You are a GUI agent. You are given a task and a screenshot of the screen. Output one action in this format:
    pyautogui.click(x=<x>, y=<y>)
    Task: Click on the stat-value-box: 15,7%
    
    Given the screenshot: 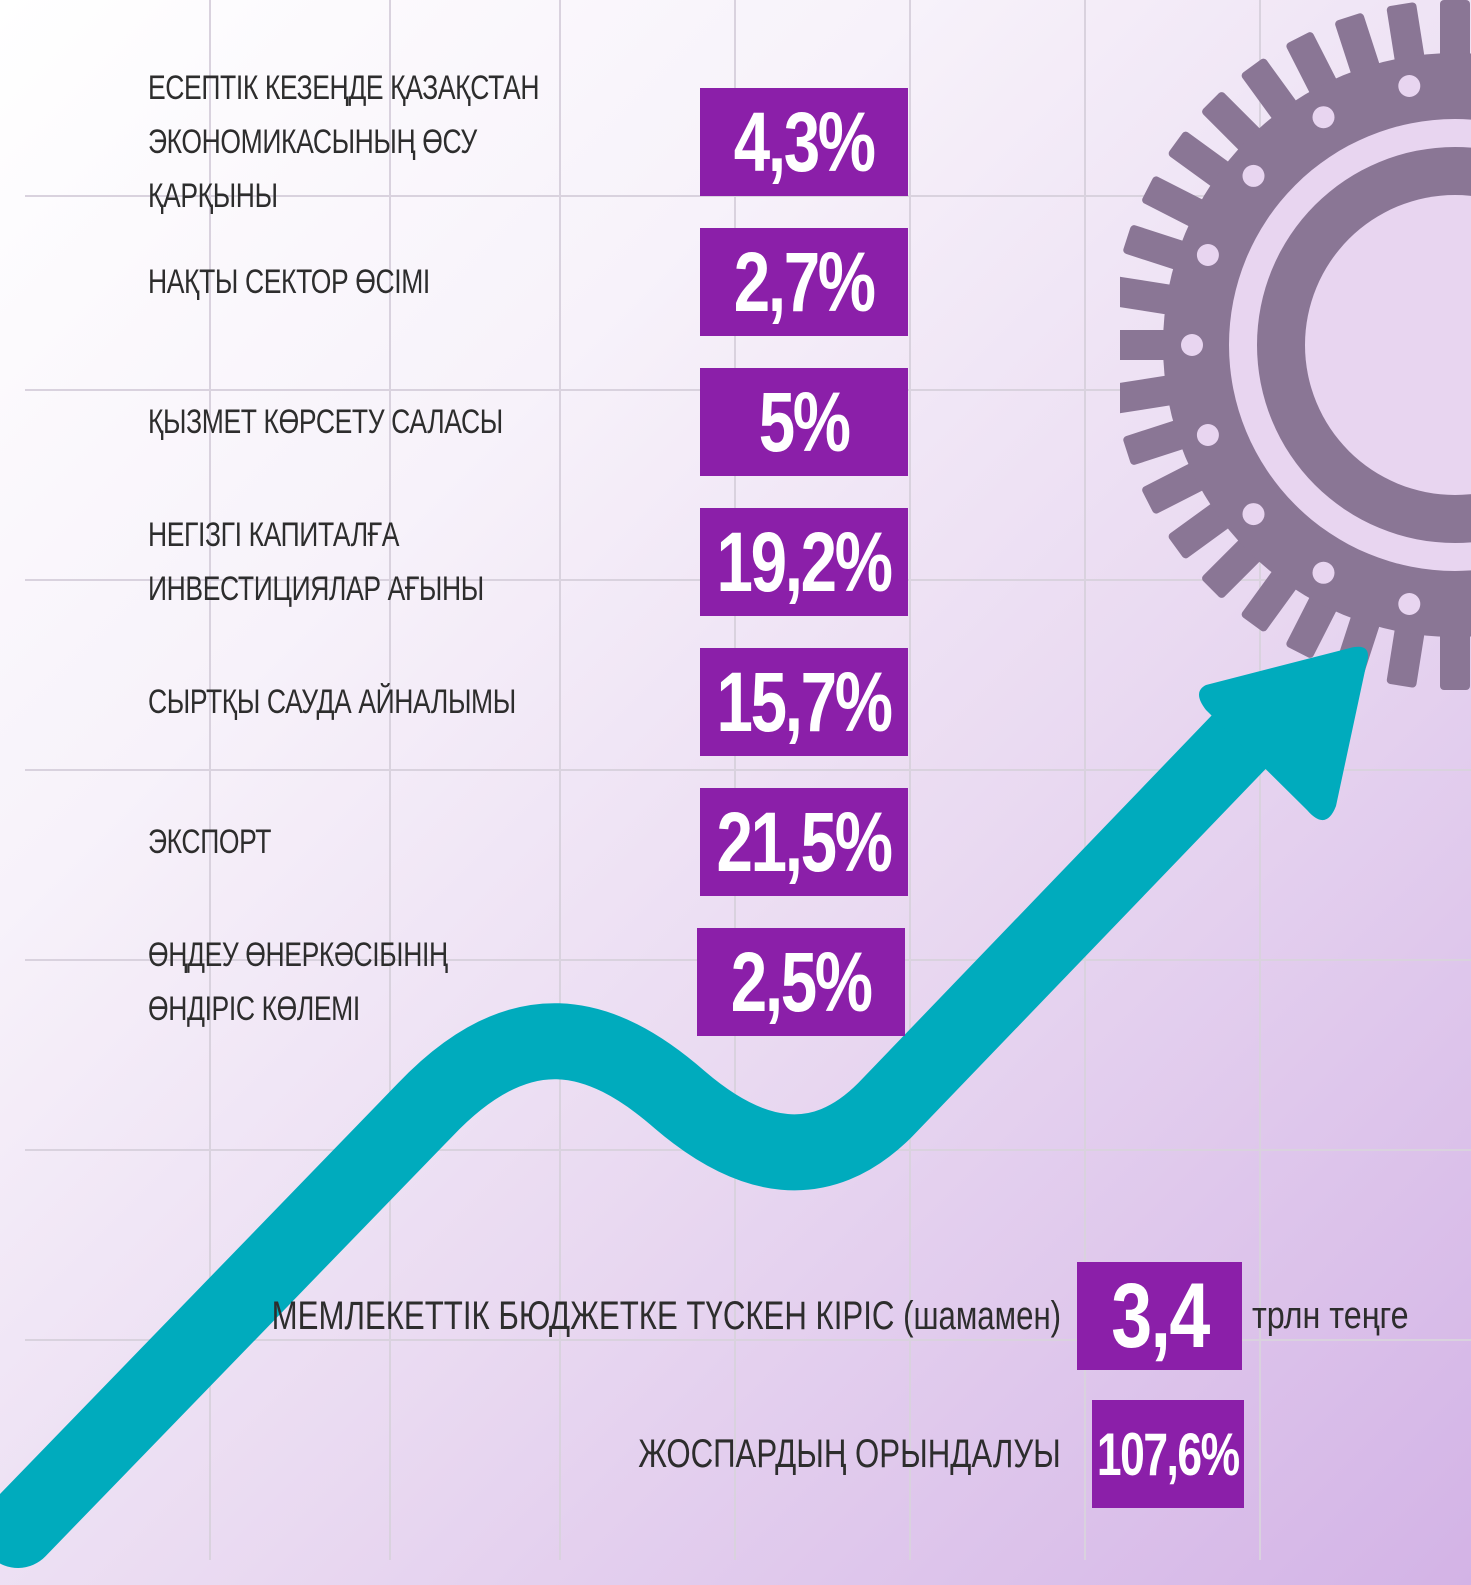 What is the action you would take?
    pyautogui.click(x=804, y=702)
    